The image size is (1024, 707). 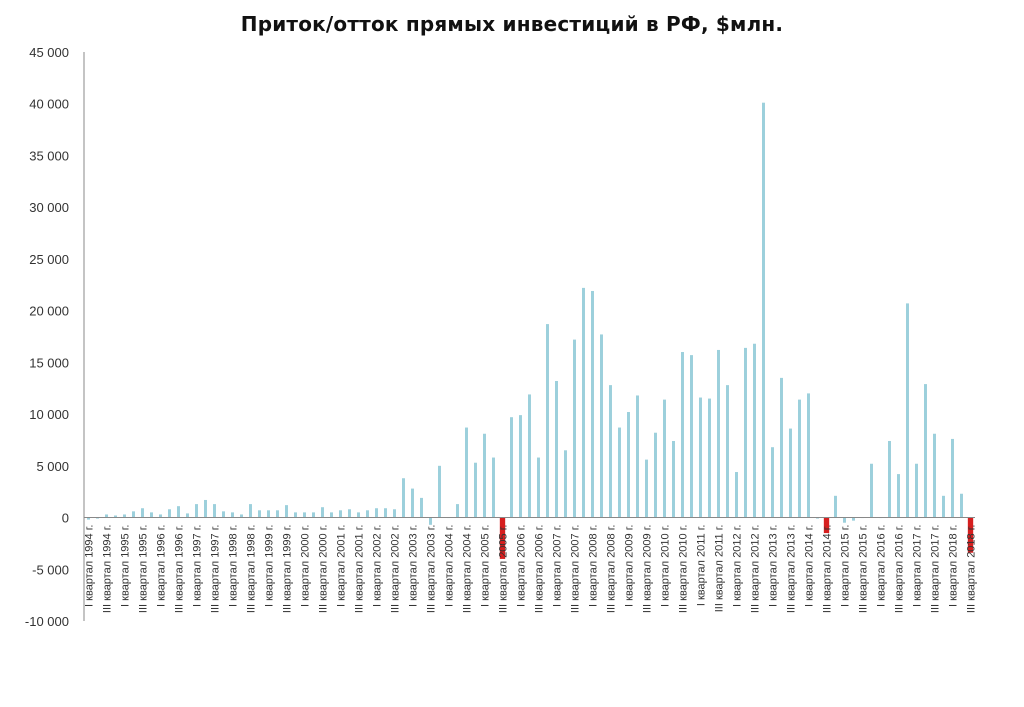 I want to click on x-tick-label: I квартал 2015 г., so click(x=846, y=566).